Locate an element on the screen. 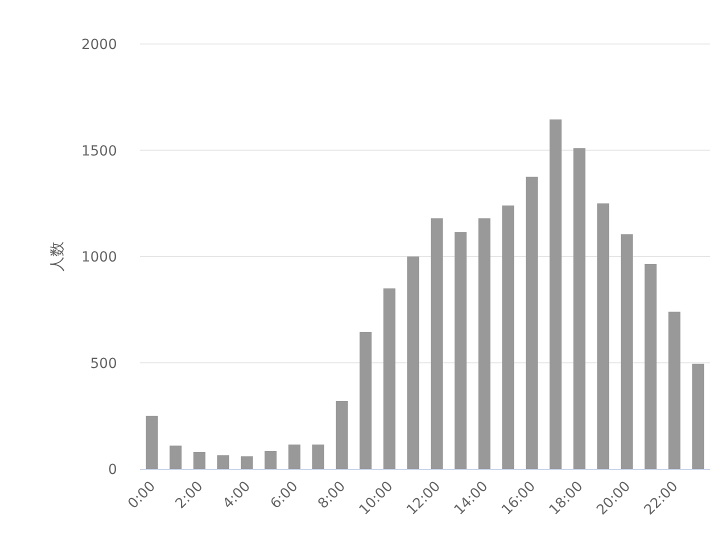  y-axis-title: 人数 is located at coordinates (57, 257).